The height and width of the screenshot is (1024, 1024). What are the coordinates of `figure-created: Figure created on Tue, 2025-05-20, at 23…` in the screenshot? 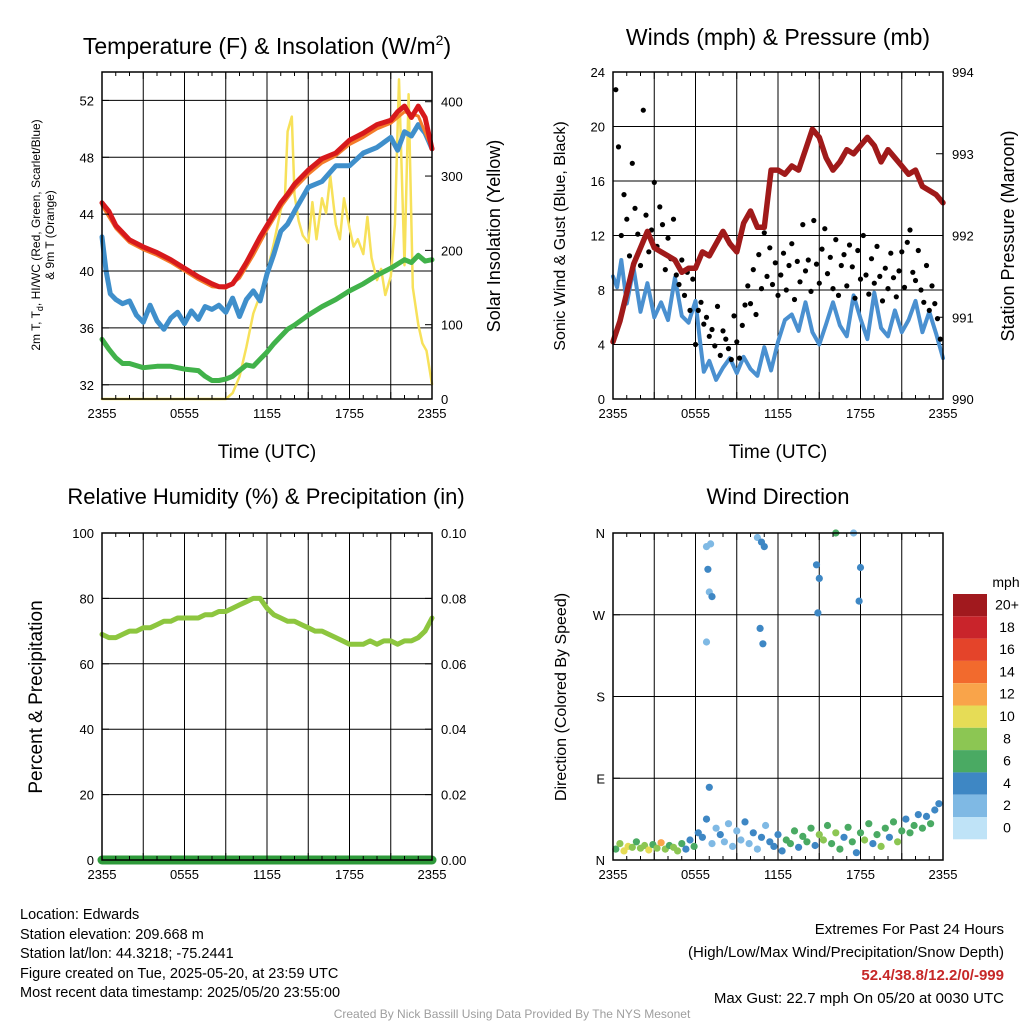 It's located at (179, 973).